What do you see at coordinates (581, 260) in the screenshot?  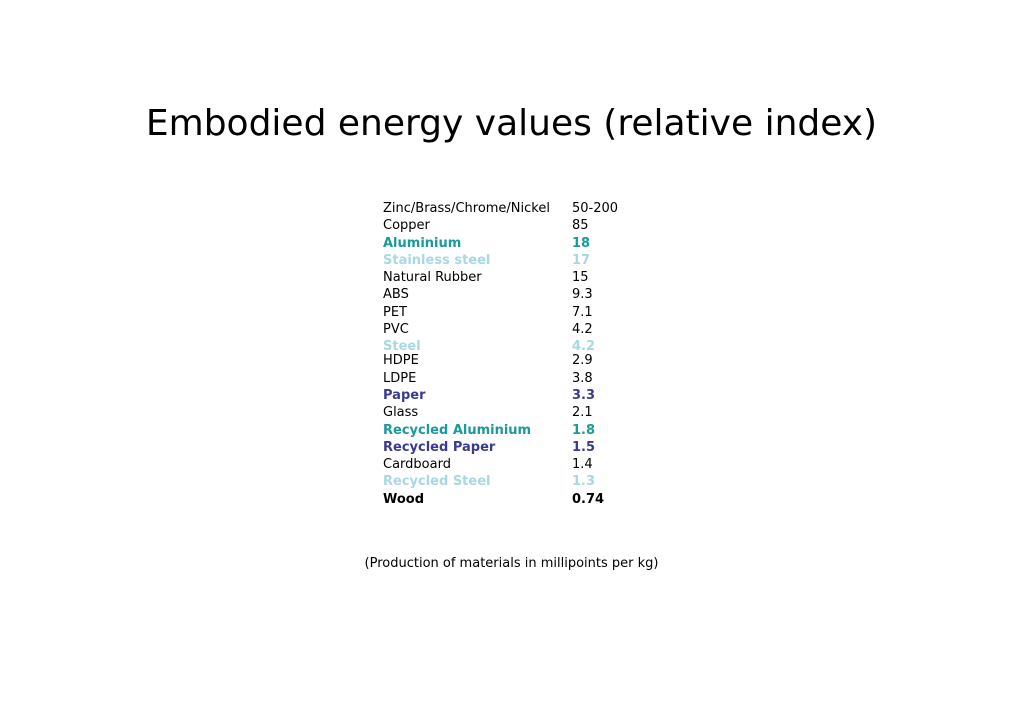 I see `material-value: 17` at bounding box center [581, 260].